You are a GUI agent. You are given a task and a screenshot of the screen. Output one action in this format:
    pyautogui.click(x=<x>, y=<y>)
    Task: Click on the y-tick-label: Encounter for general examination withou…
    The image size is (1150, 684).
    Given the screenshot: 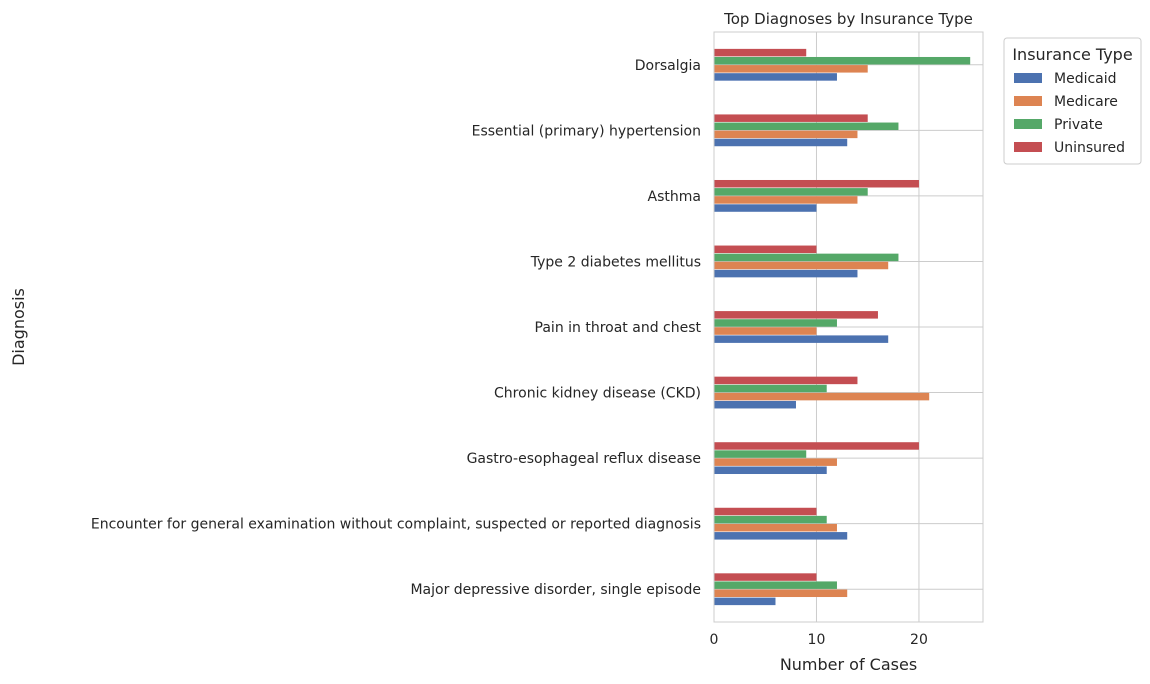 What is the action you would take?
    pyautogui.click(x=396, y=525)
    